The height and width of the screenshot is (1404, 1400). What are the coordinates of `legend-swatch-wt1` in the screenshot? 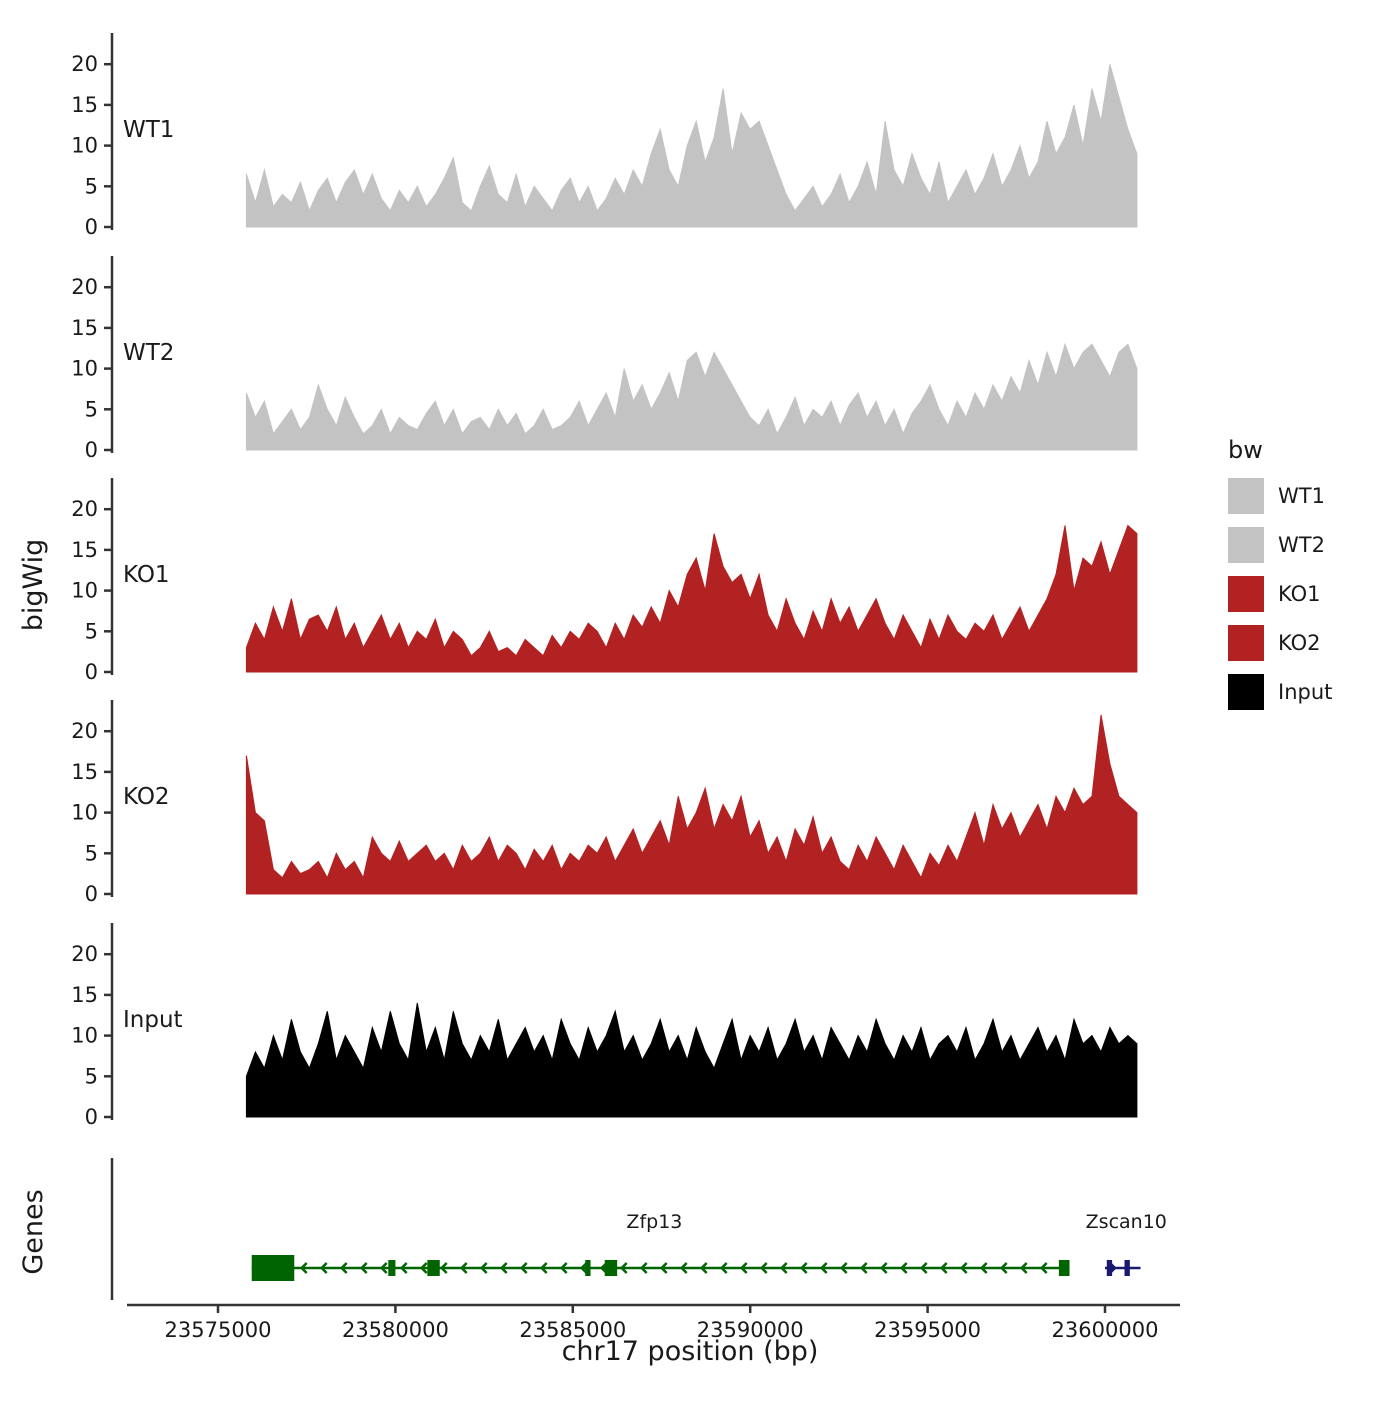 It's located at (1246, 496).